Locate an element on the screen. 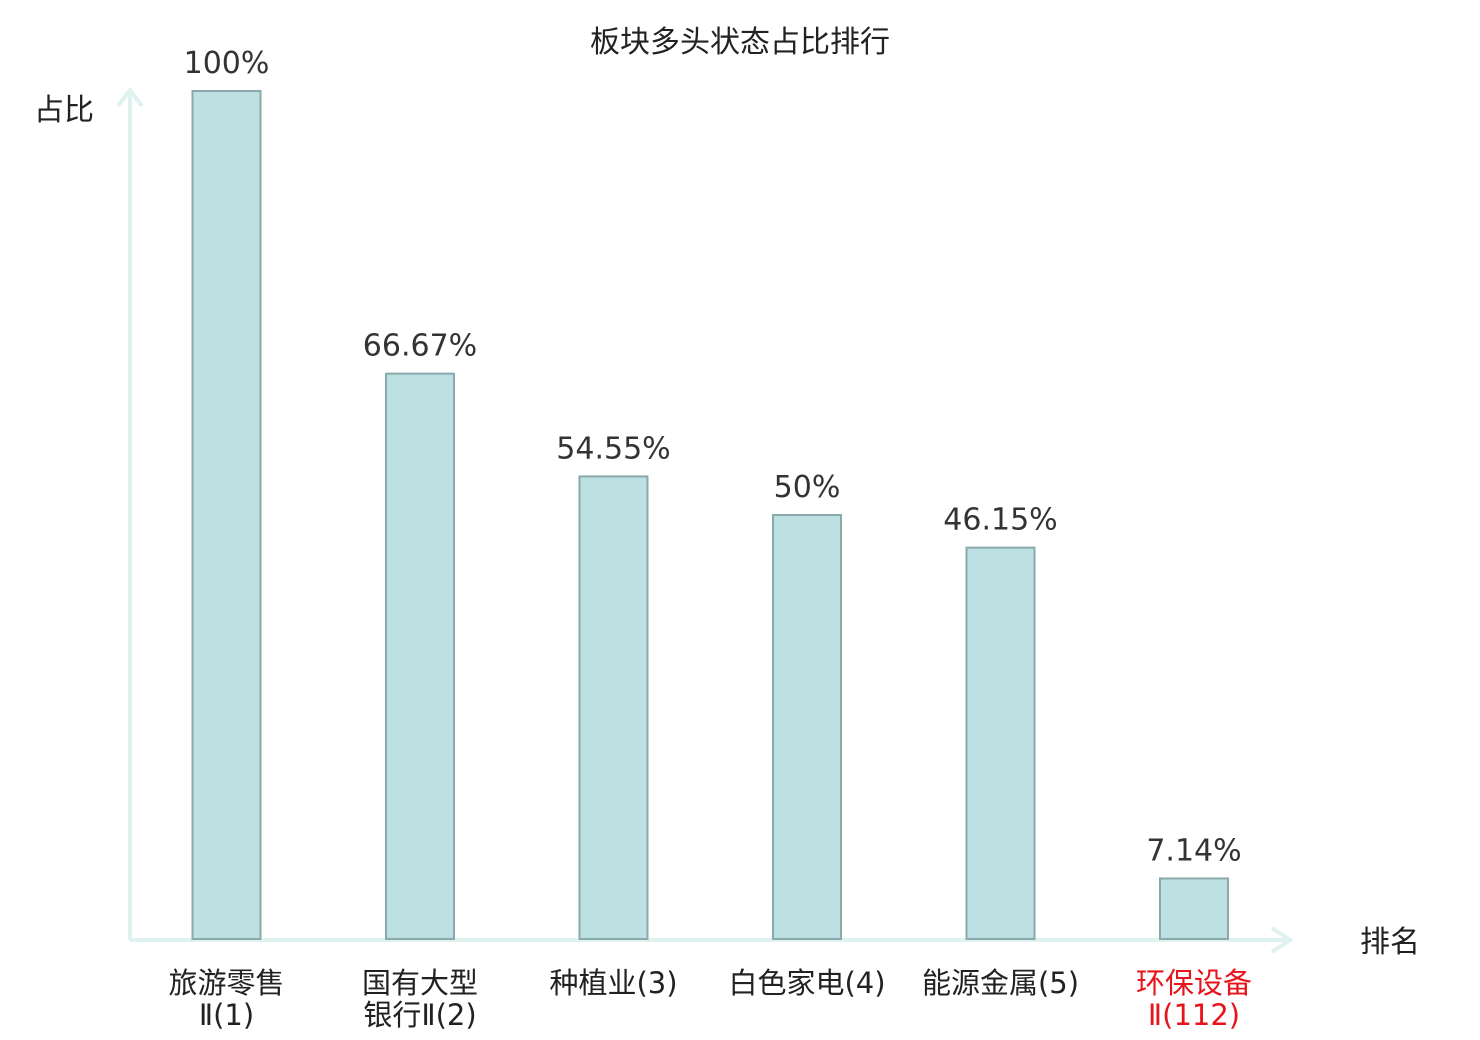 This screenshot has height=1040, width=1480. category-label-line: 白色家电(4) is located at coordinates (806, 983).